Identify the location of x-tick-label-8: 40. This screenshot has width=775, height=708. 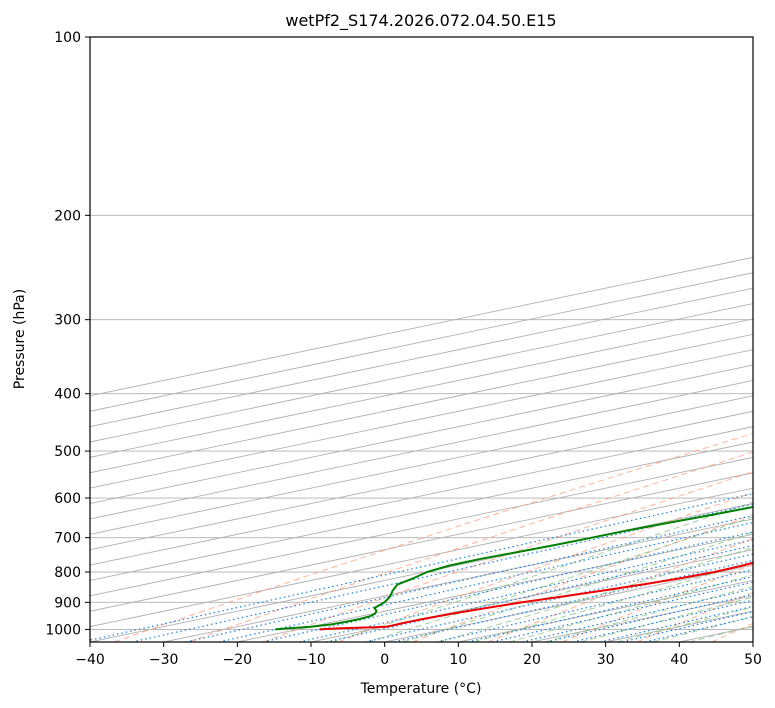
(679, 660).